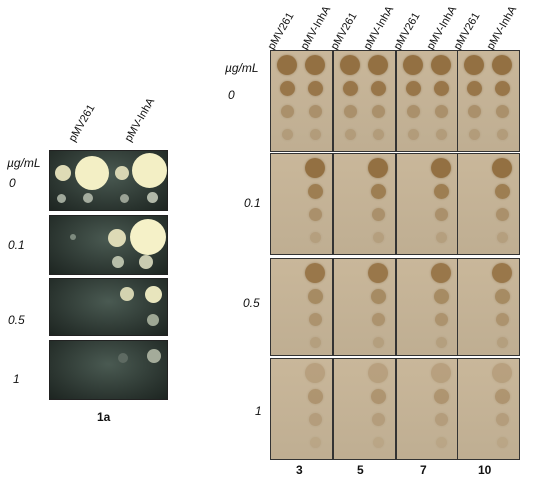 This screenshot has height=481, width=550. I want to click on left-conc-0: 0, so click(12, 183).